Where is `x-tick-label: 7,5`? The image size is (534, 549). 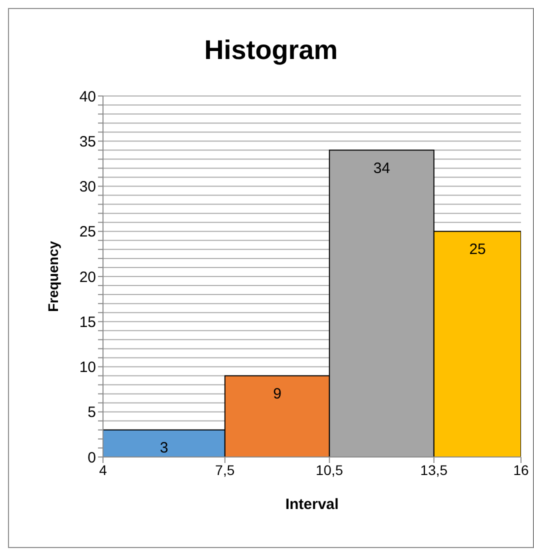 x-tick-label: 7,5 is located at coordinates (225, 470).